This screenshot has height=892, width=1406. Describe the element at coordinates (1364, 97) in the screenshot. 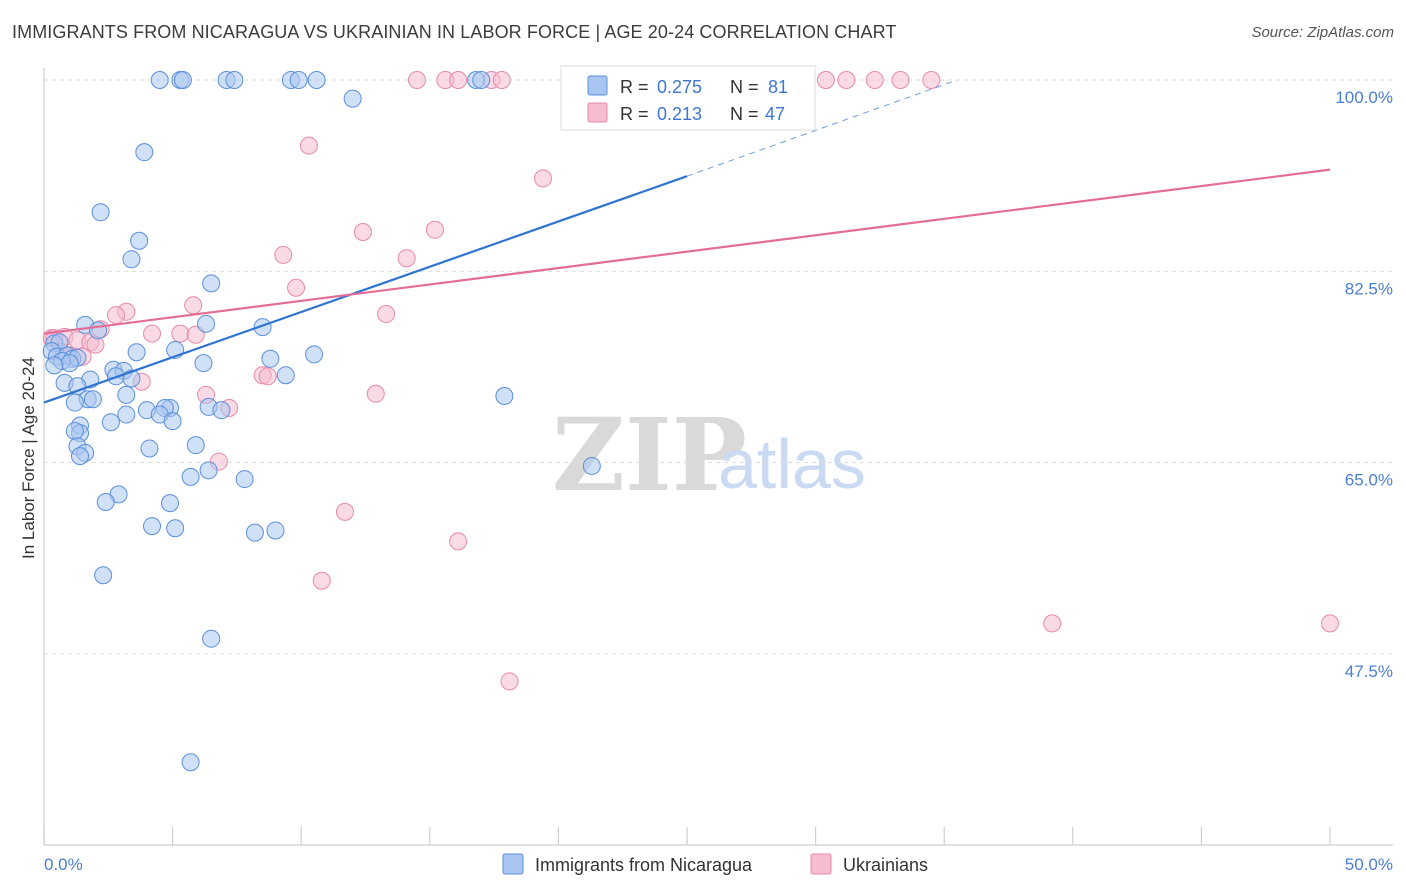

I see `y-tick-label: 100.0%` at that location.